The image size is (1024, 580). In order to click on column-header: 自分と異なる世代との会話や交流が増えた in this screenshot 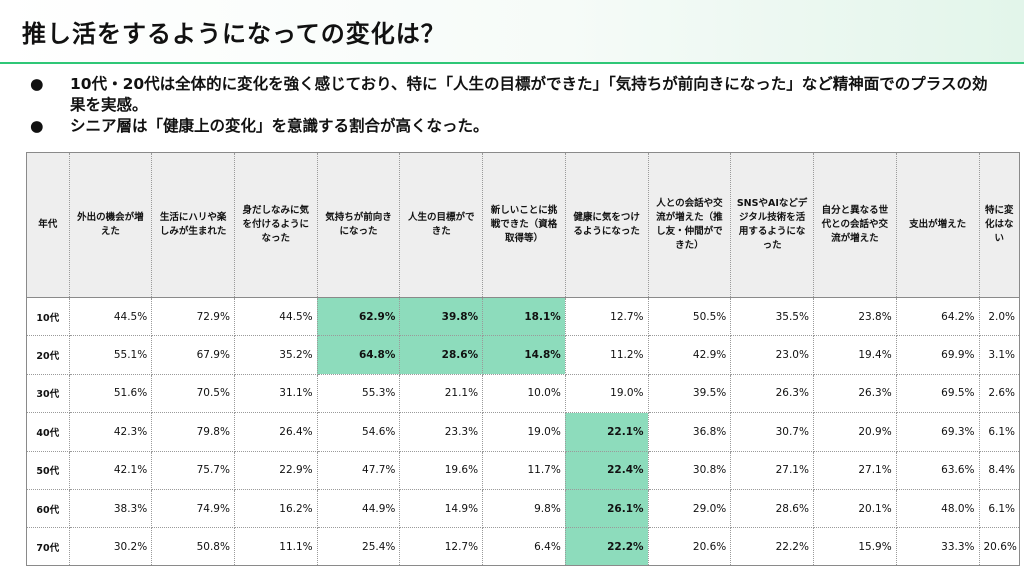, I will do `click(855, 225)`.